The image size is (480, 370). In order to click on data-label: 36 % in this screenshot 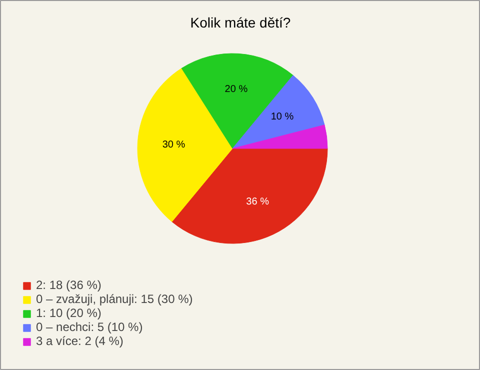, I will do `click(258, 202)`.